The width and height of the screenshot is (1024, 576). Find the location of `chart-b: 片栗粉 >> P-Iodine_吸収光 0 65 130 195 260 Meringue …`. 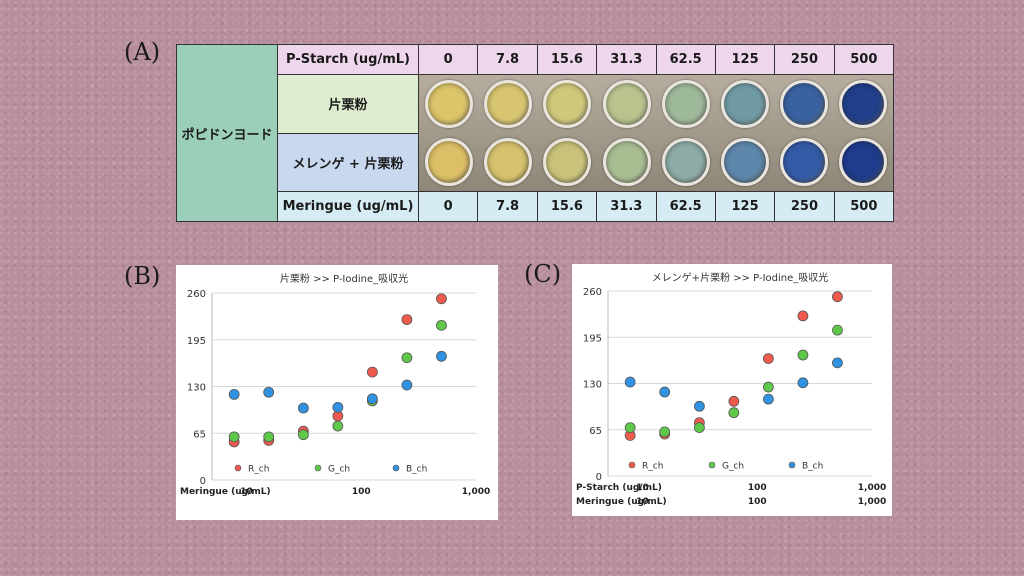

chart-b: 片栗粉 >> P-Iodine_吸収光 0 65 130 195 260 Meringue … is located at coordinates (337, 392).